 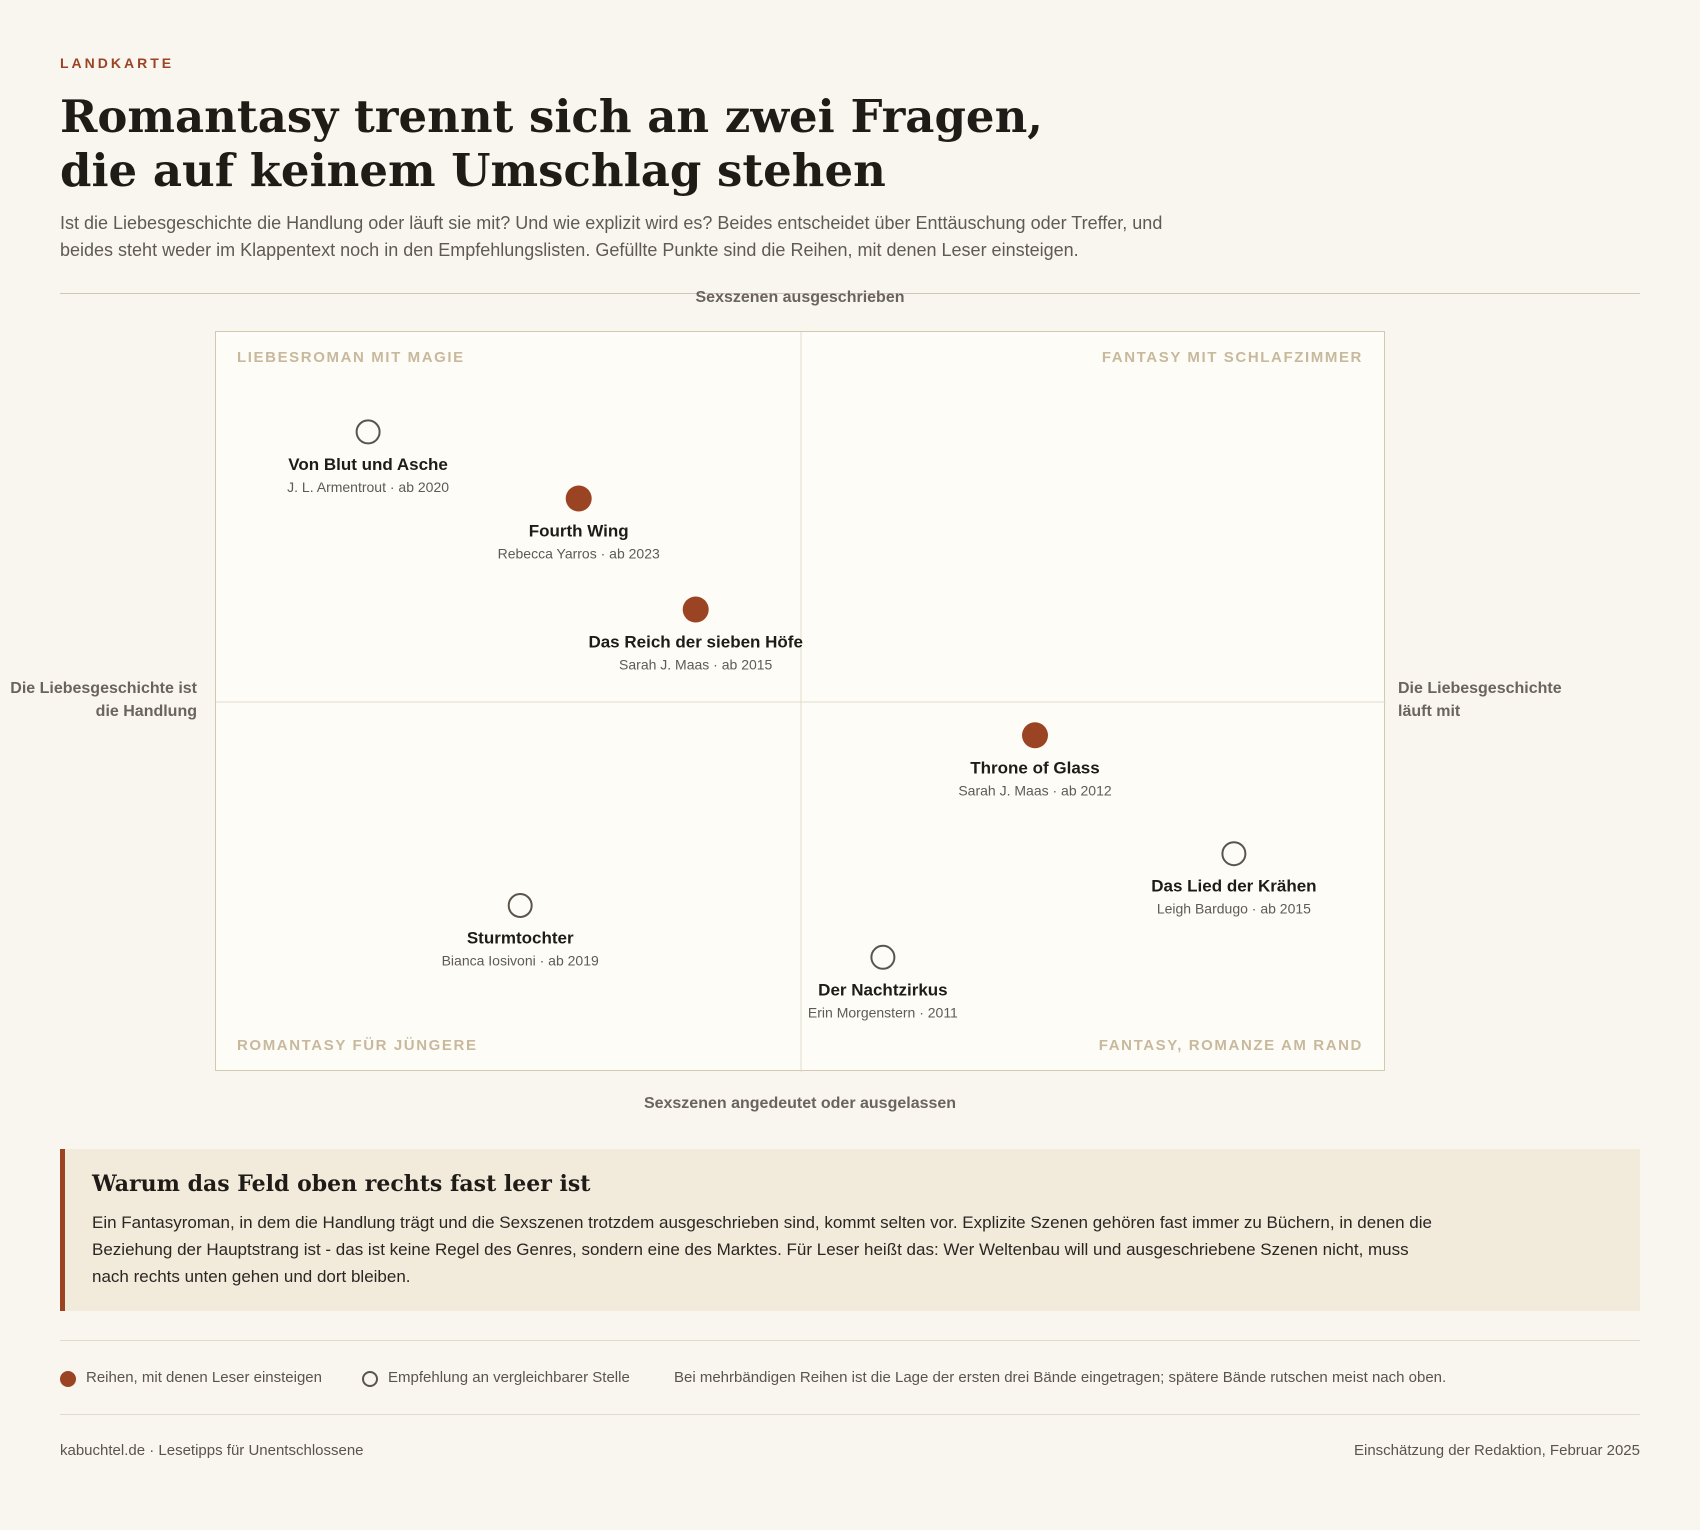 I want to click on point-subtitle-label: Erin Morgenstern · 2011, so click(x=883, y=1012).